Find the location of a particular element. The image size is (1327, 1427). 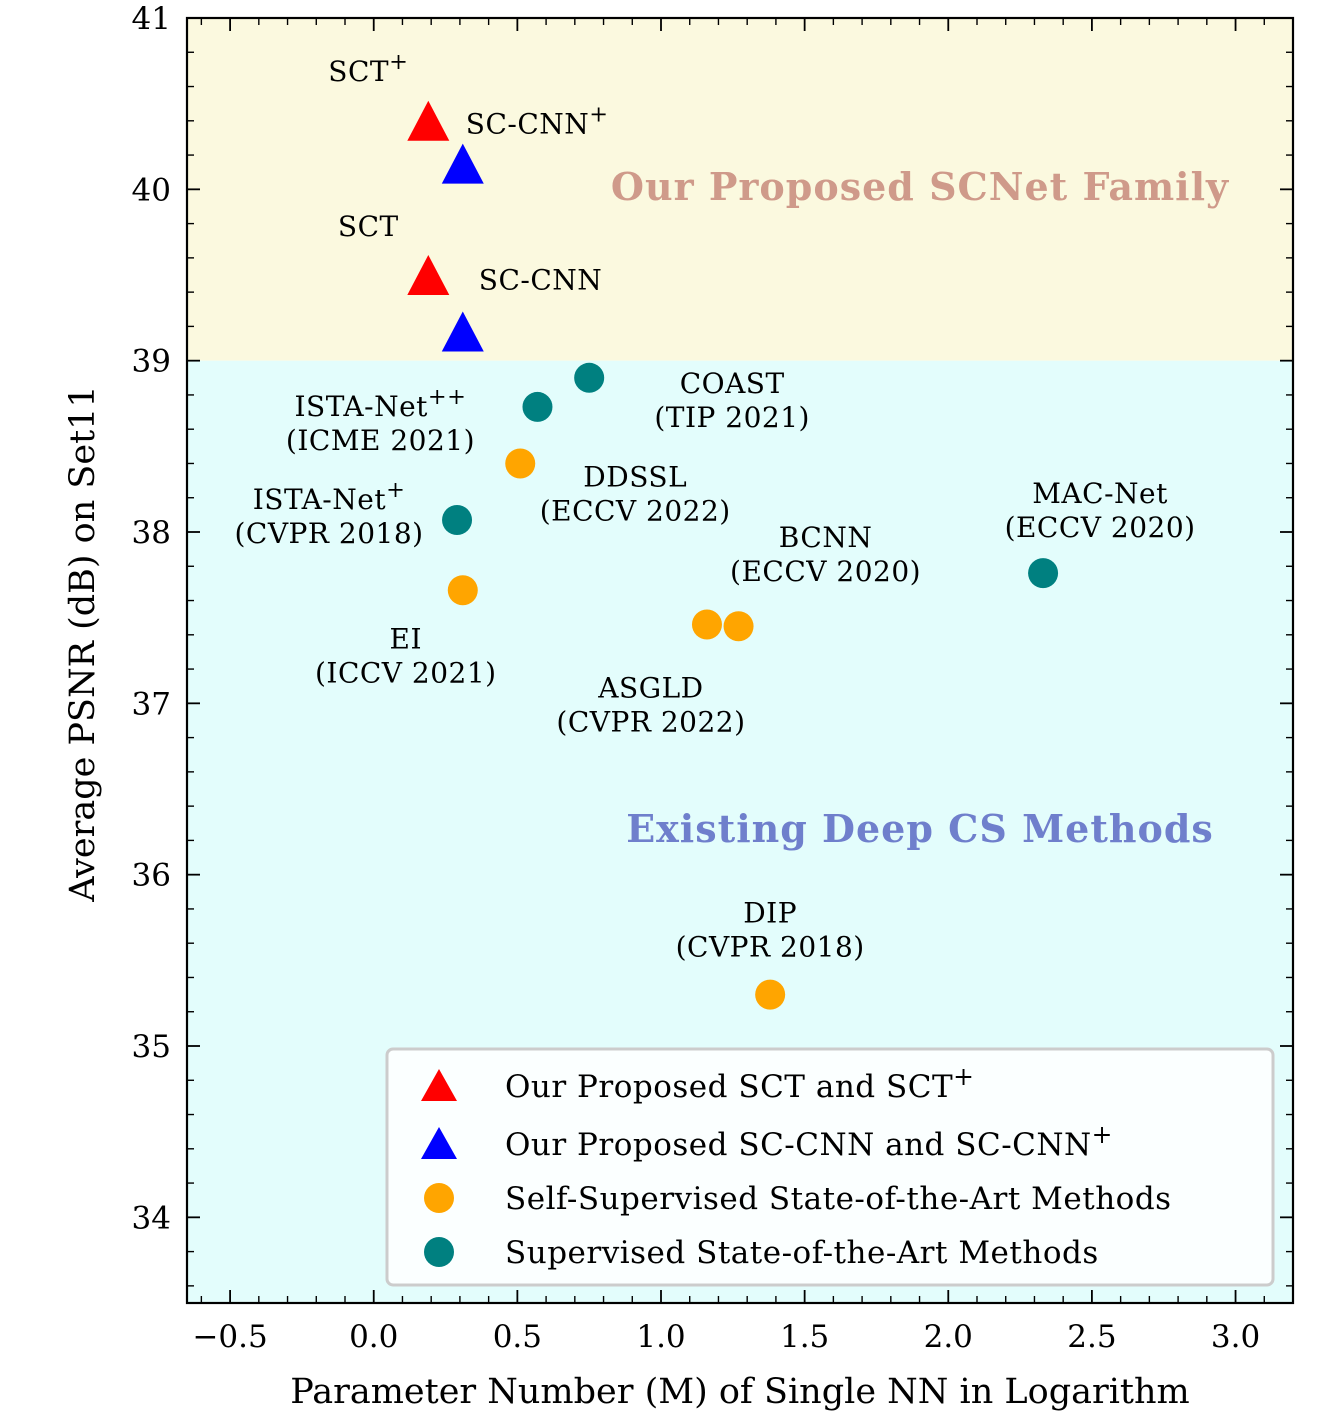

y-tick-label: 41 is located at coordinates (151, 19).